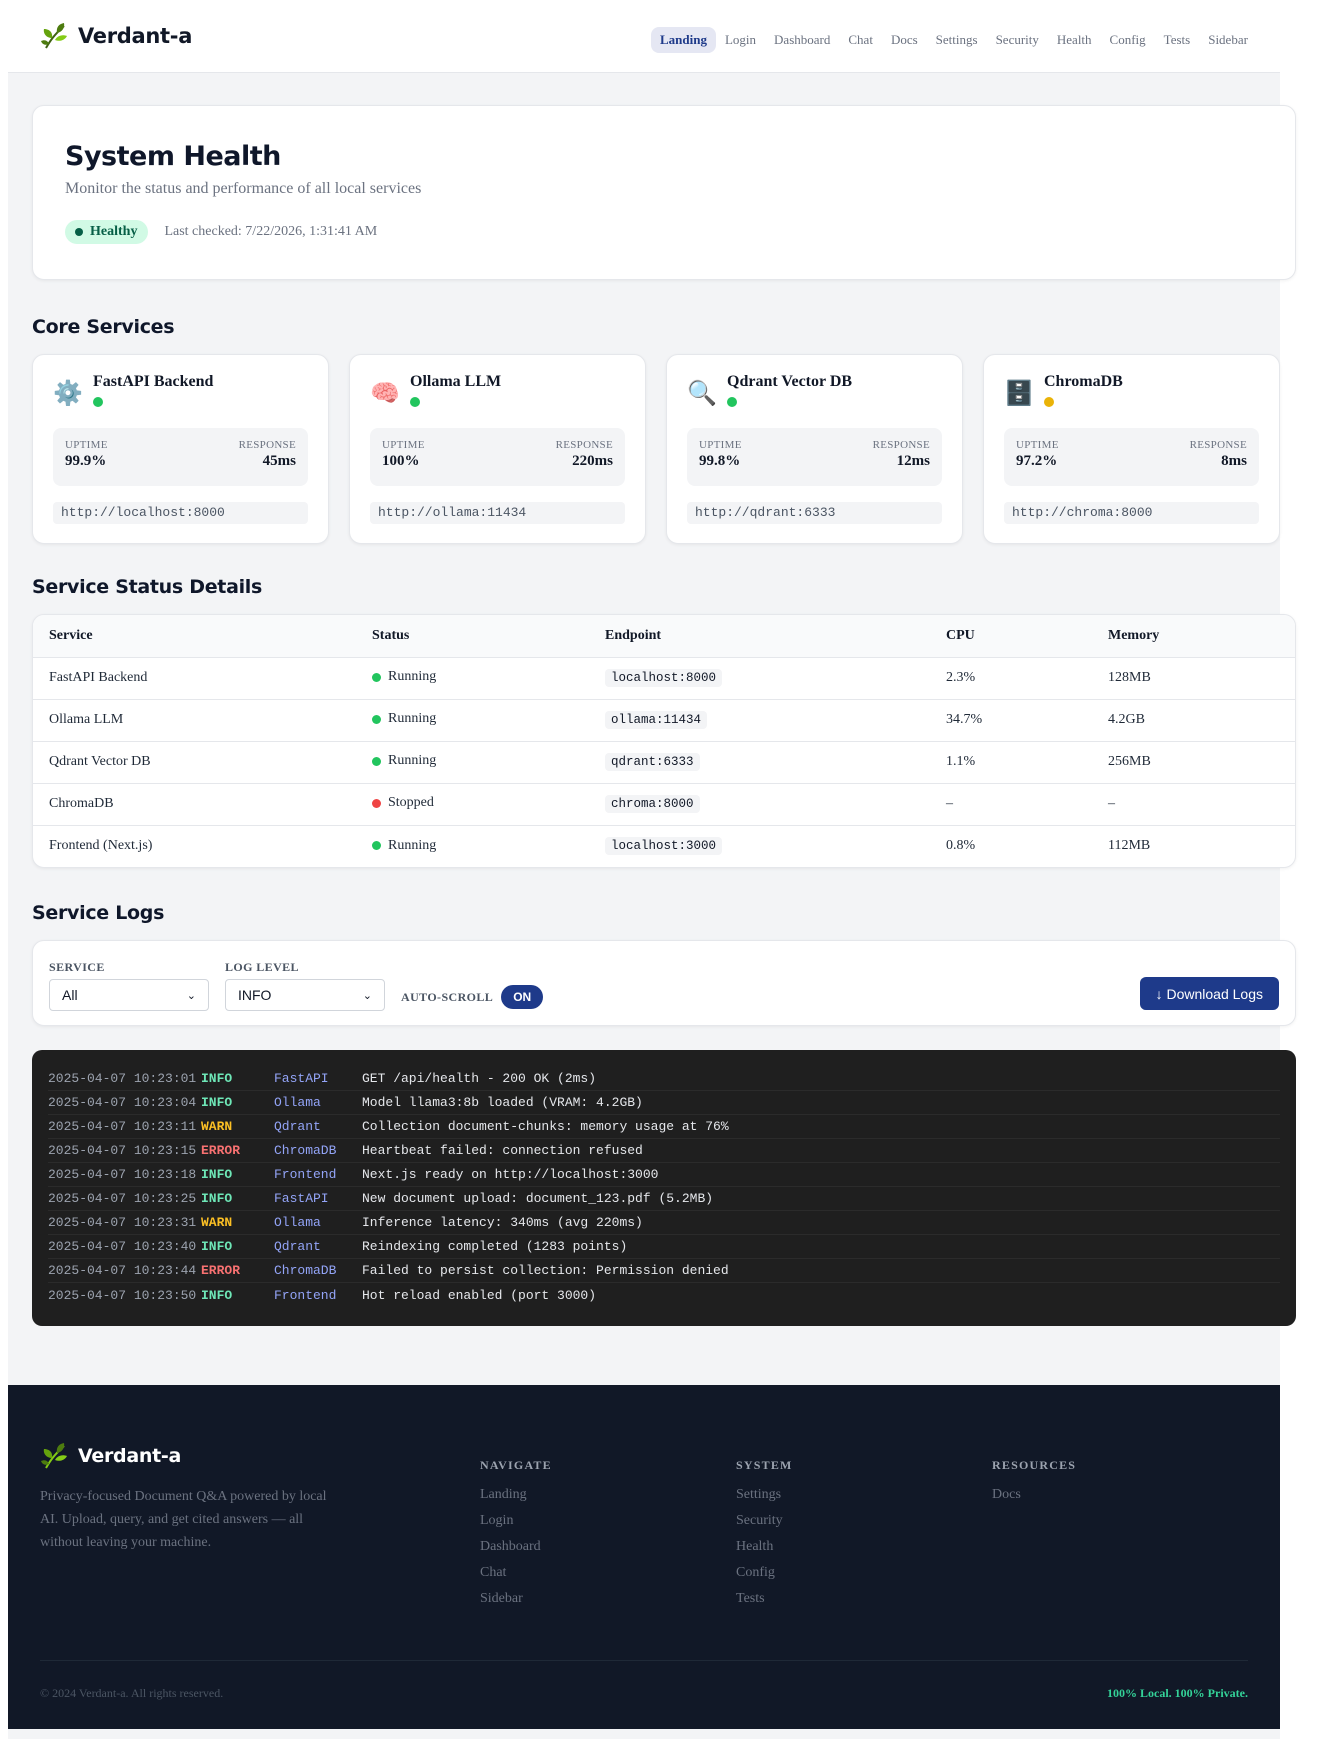  What do you see at coordinates (1083, 381) in the screenshot?
I see `service-name: ChromaDB` at bounding box center [1083, 381].